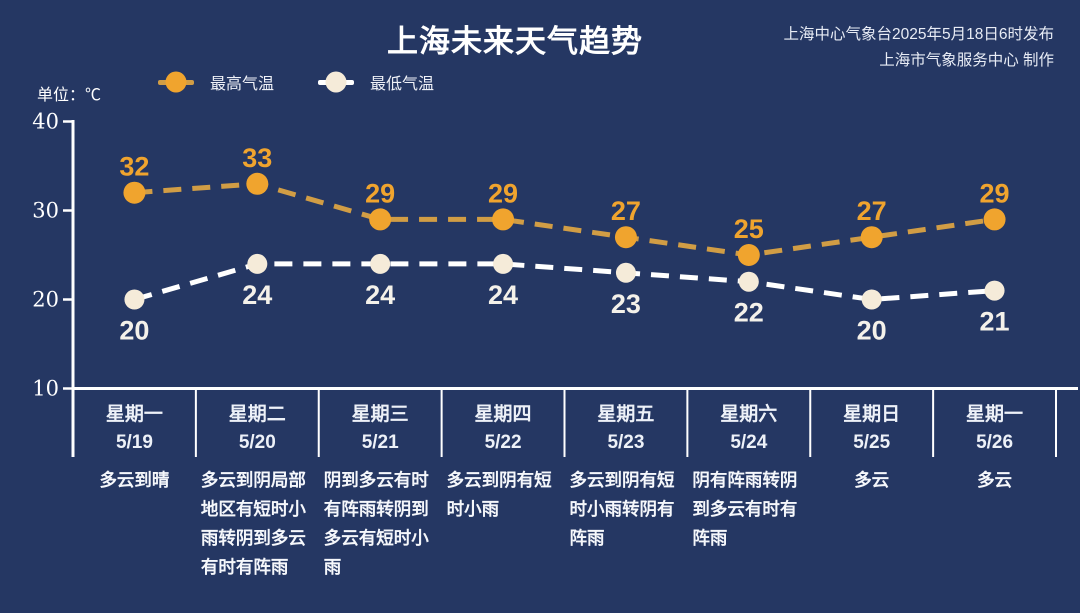 The width and height of the screenshot is (1080, 613). I want to click on high-temp-line, so click(564, 219).